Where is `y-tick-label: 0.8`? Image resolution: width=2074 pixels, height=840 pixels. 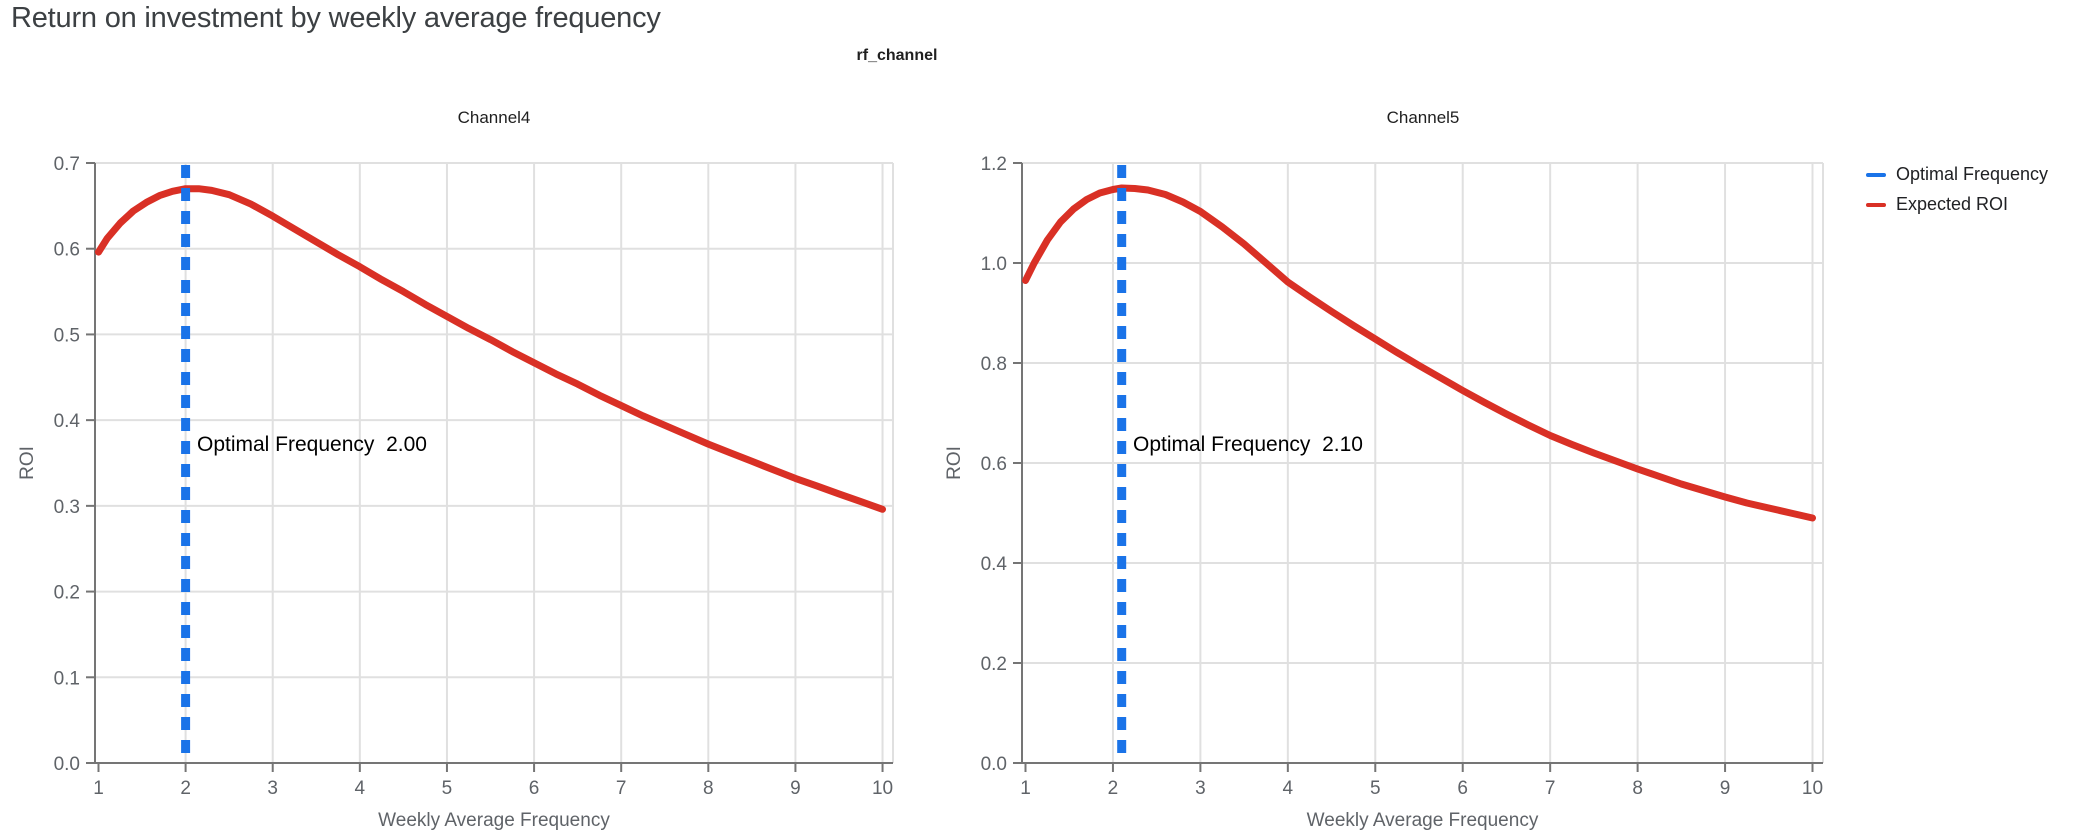 y-tick-label: 0.8 is located at coordinates (994, 364).